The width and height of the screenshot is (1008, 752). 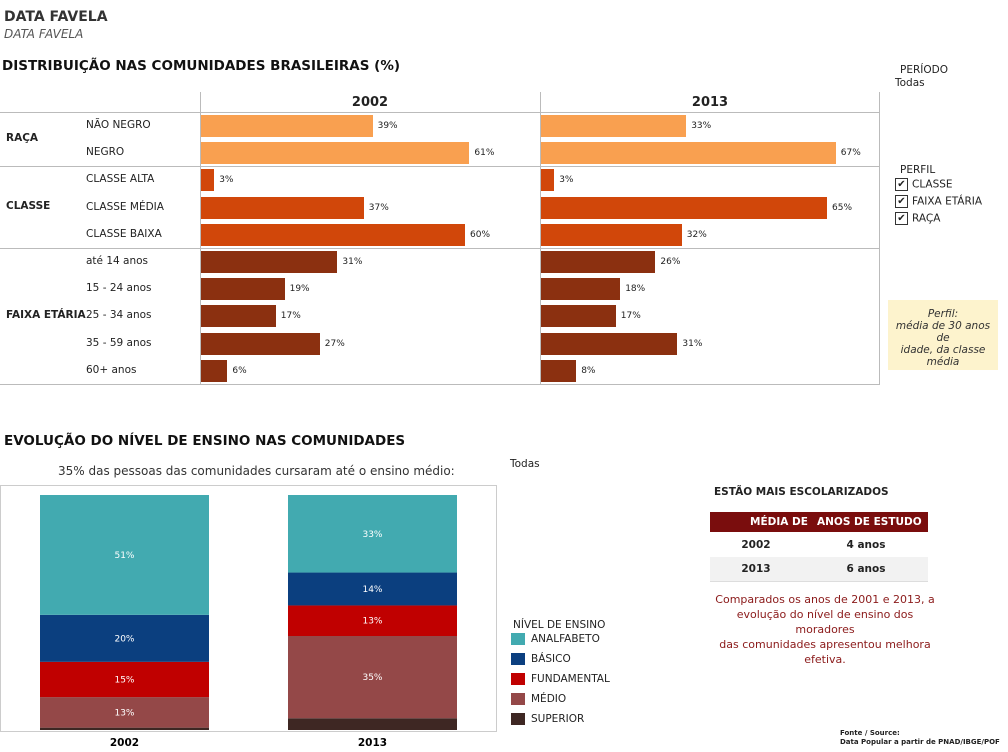 What do you see at coordinates (635, 289) in the screenshot?
I see `bar-value-label: 18%` at bounding box center [635, 289].